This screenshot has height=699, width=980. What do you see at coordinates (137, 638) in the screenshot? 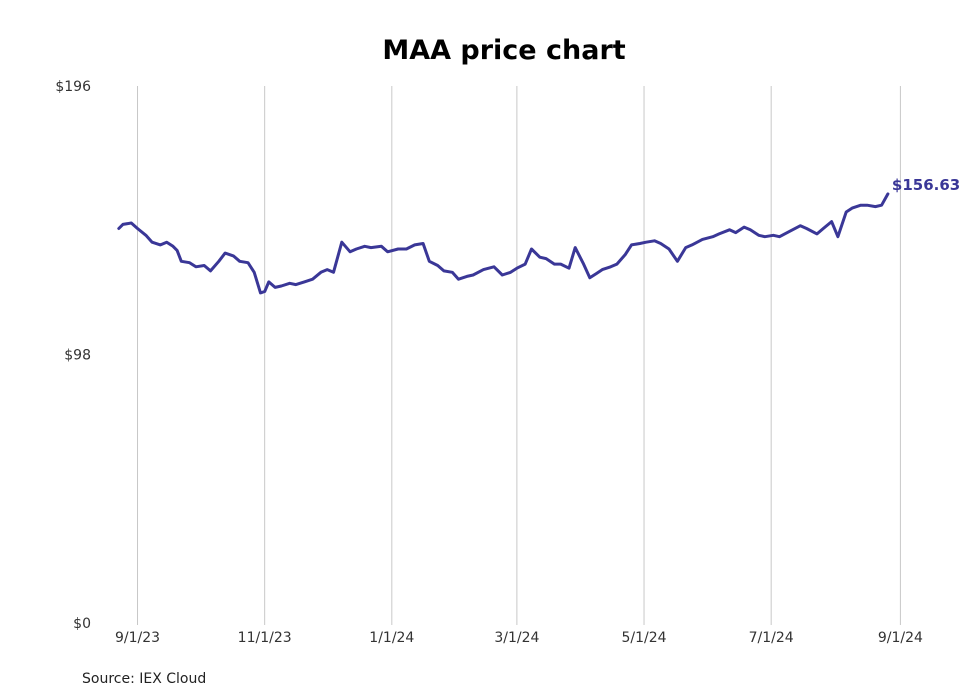
I see `x-tick-label: 9/1/23` at bounding box center [137, 638].